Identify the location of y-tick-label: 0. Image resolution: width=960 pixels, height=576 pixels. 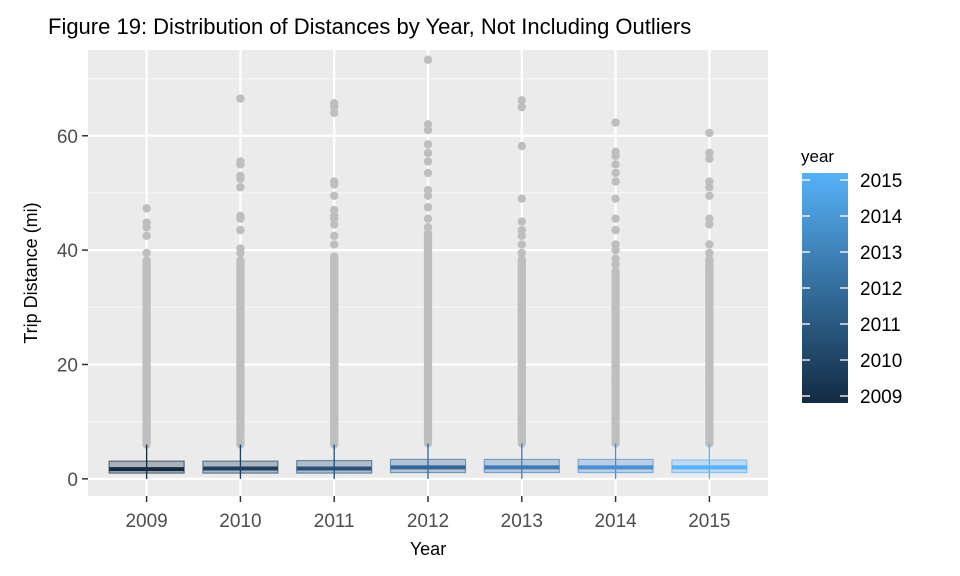
(72, 480).